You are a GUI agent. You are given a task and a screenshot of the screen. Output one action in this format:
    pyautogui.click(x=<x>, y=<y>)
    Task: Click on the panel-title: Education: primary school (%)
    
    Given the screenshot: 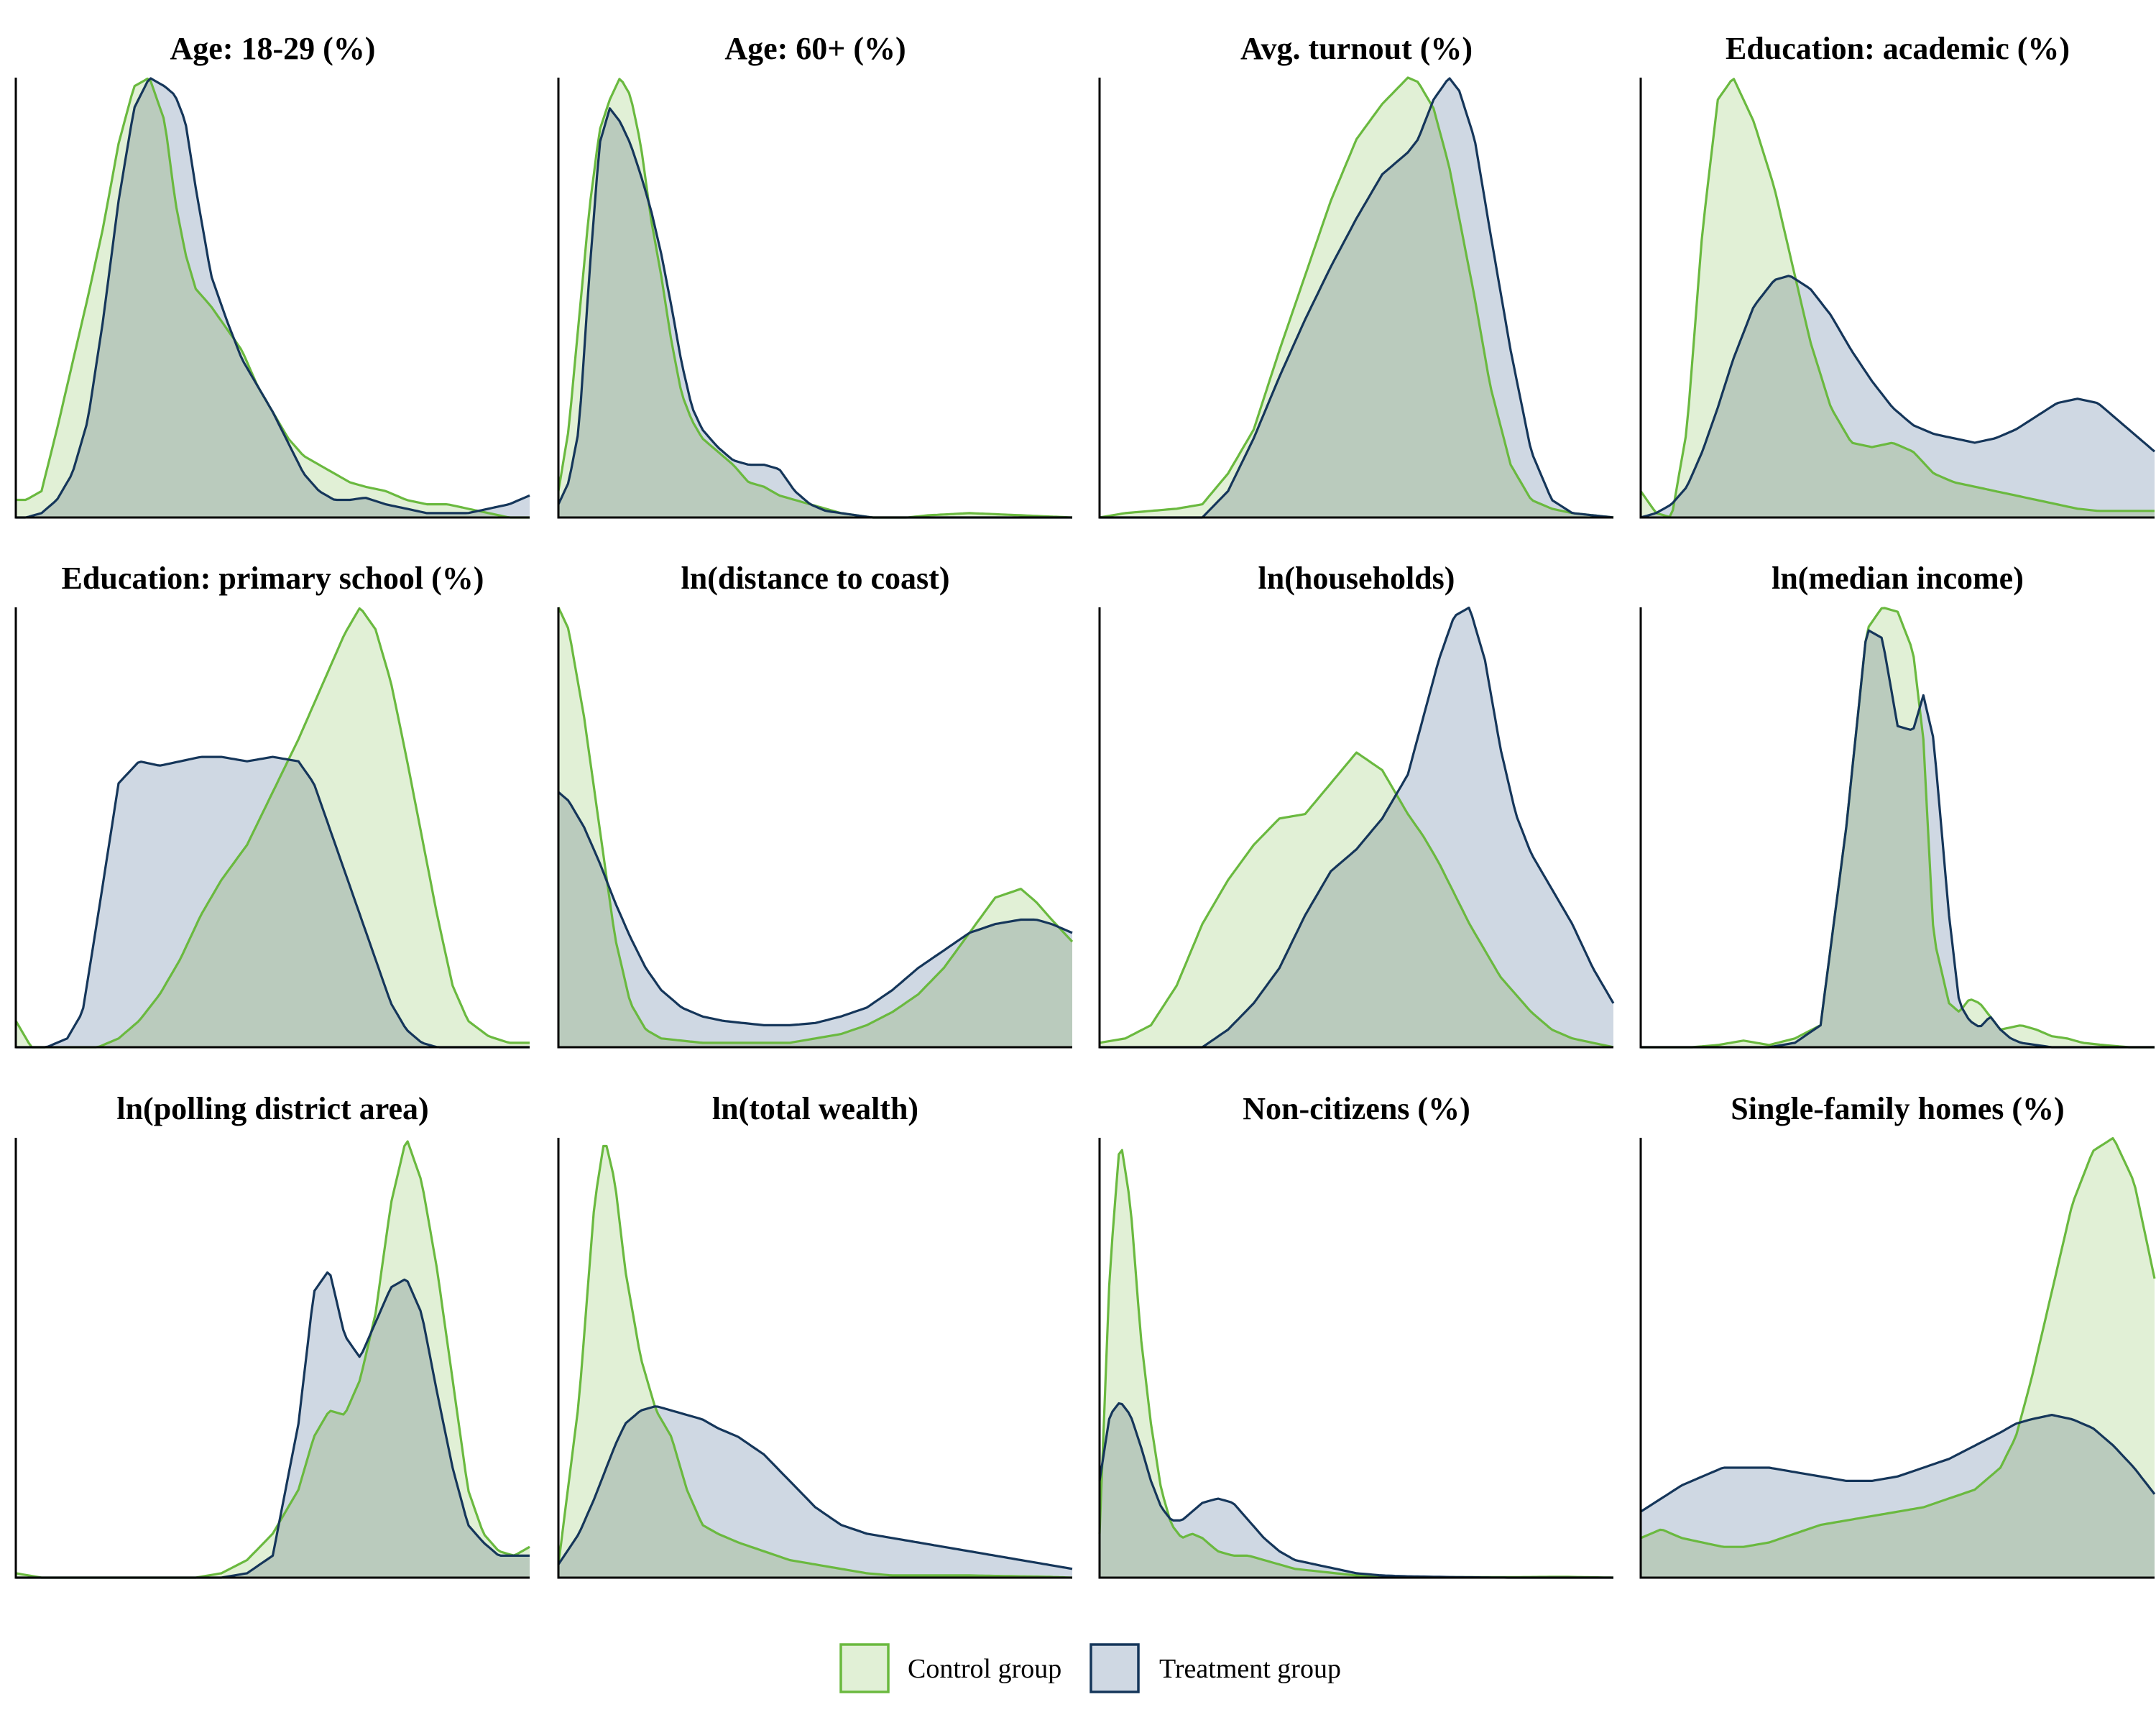 What is the action you would take?
    pyautogui.click(x=273, y=578)
    